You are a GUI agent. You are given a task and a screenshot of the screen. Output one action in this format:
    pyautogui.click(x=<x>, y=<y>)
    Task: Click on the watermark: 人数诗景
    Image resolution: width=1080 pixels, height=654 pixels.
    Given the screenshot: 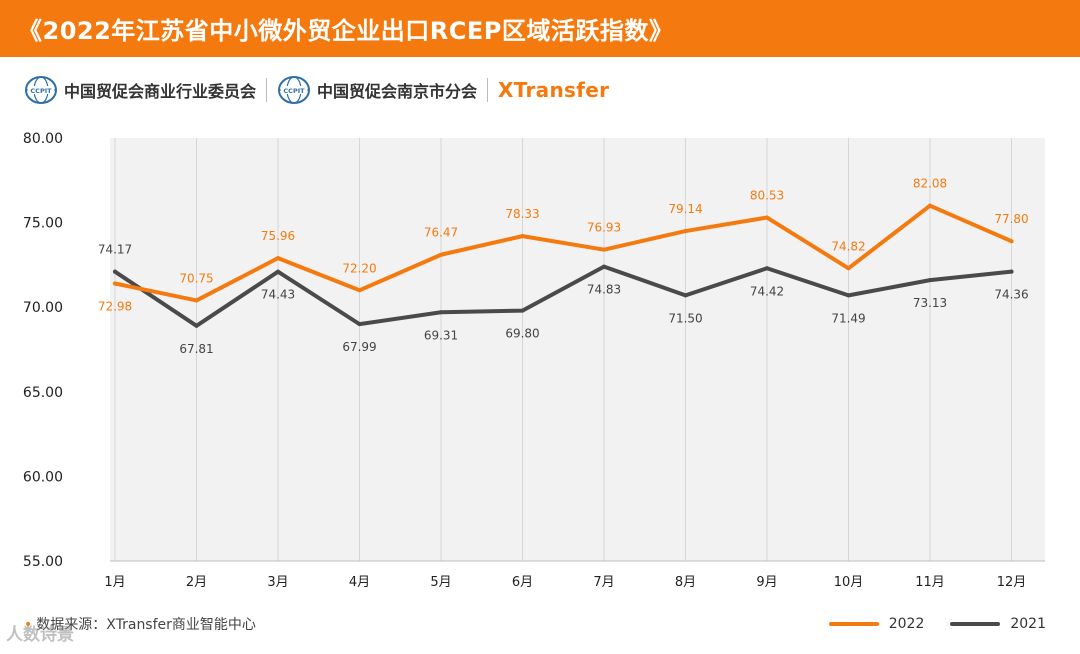 What is the action you would take?
    pyautogui.click(x=40, y=632)
    